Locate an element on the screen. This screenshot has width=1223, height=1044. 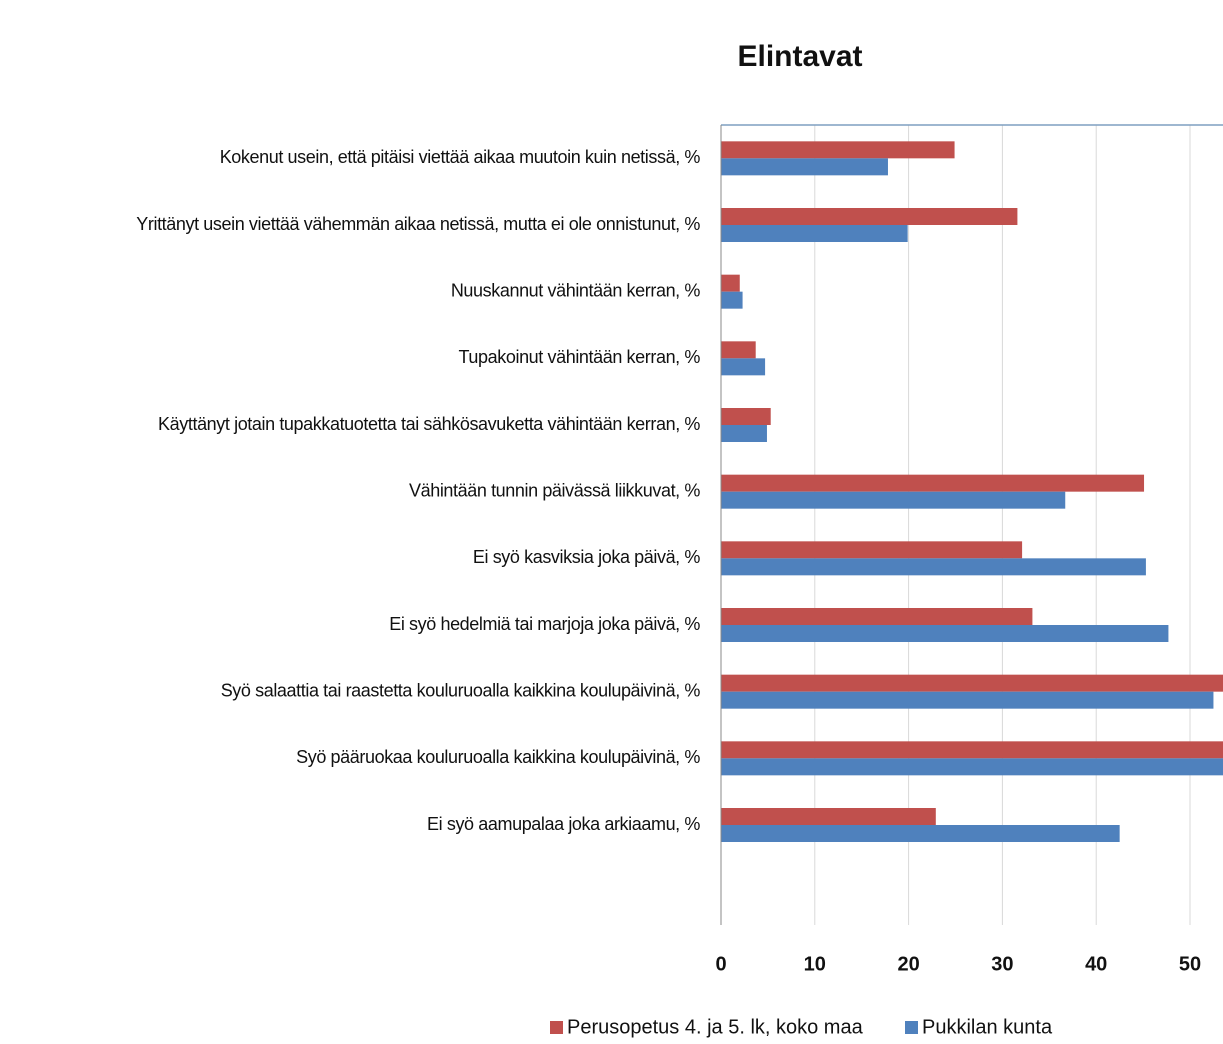
chart-title: Elintavat is located at coordinates (799, 56).